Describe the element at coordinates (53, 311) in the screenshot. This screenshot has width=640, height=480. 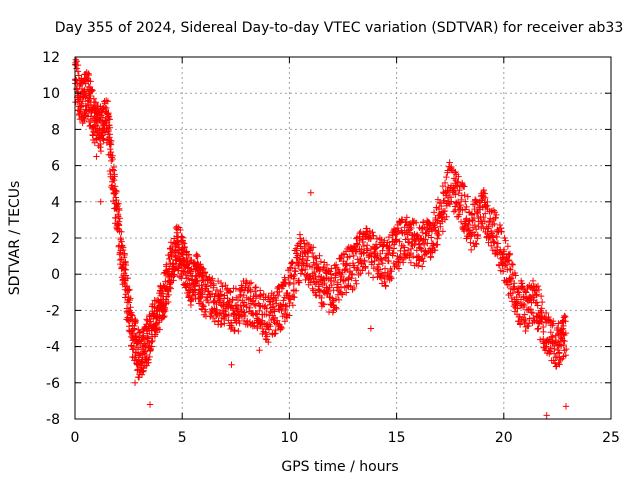
I see `y-tick-label: -2` at that location.